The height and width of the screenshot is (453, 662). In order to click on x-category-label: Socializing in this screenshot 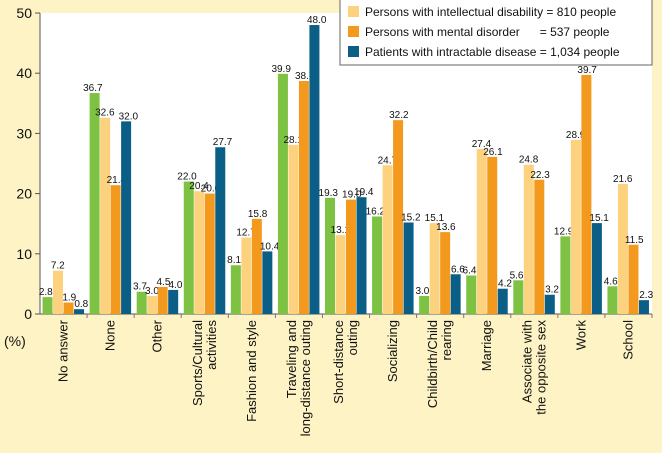, I will do `click(392, 351)`.